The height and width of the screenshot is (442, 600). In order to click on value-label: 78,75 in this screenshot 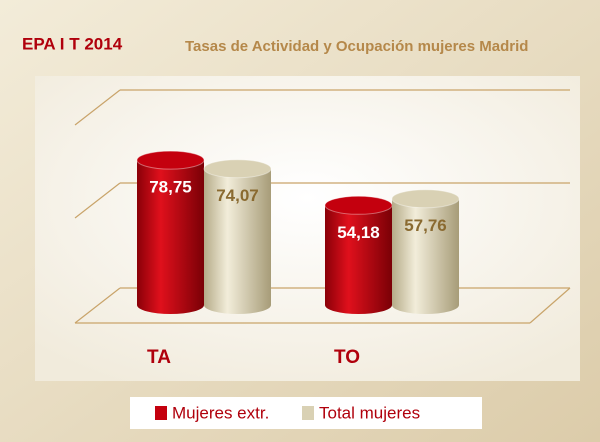, I will do `click(170, 187)`.